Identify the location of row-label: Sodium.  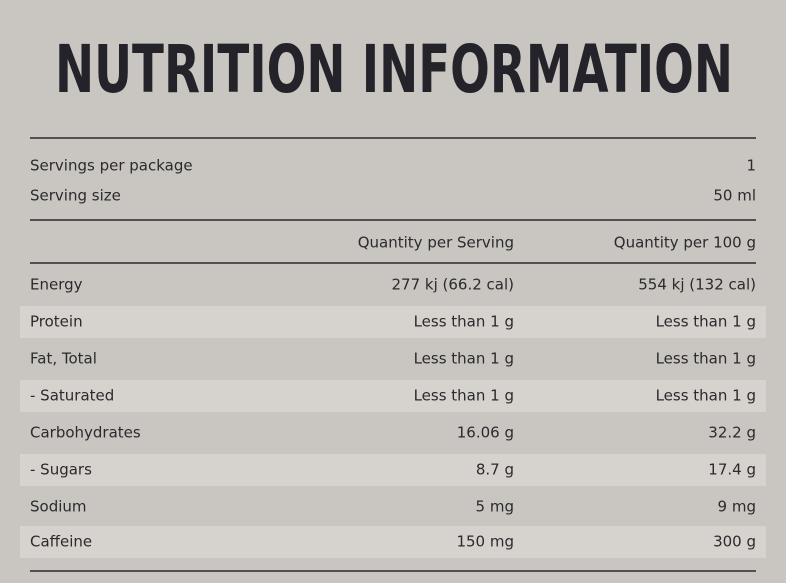
(58, 507).